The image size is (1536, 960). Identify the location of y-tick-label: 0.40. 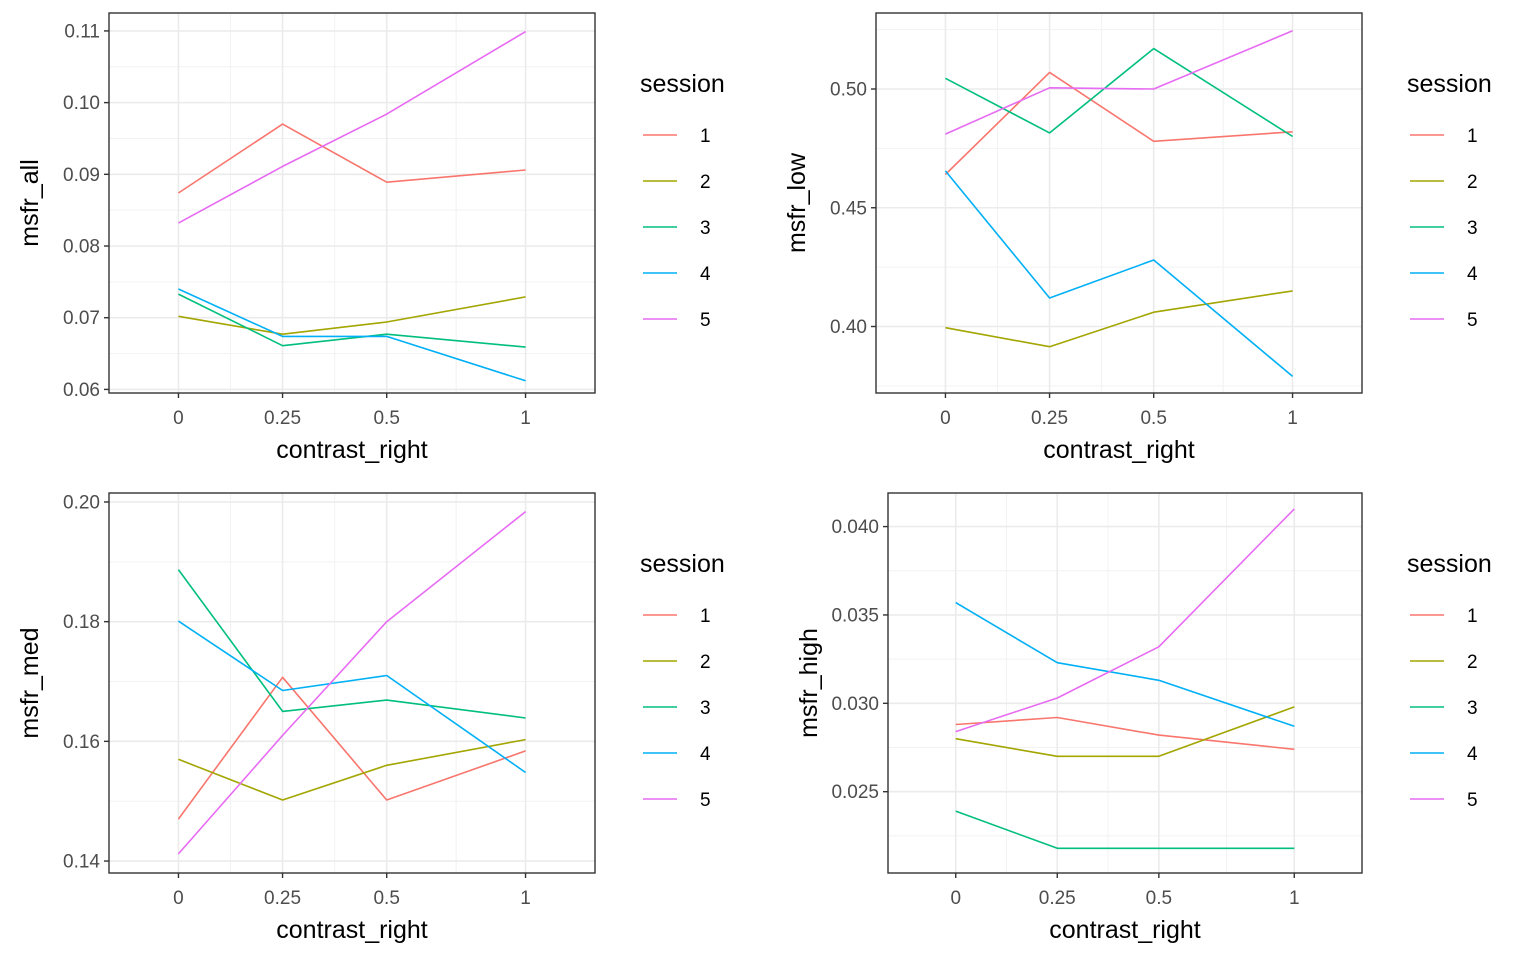
(848, 327).